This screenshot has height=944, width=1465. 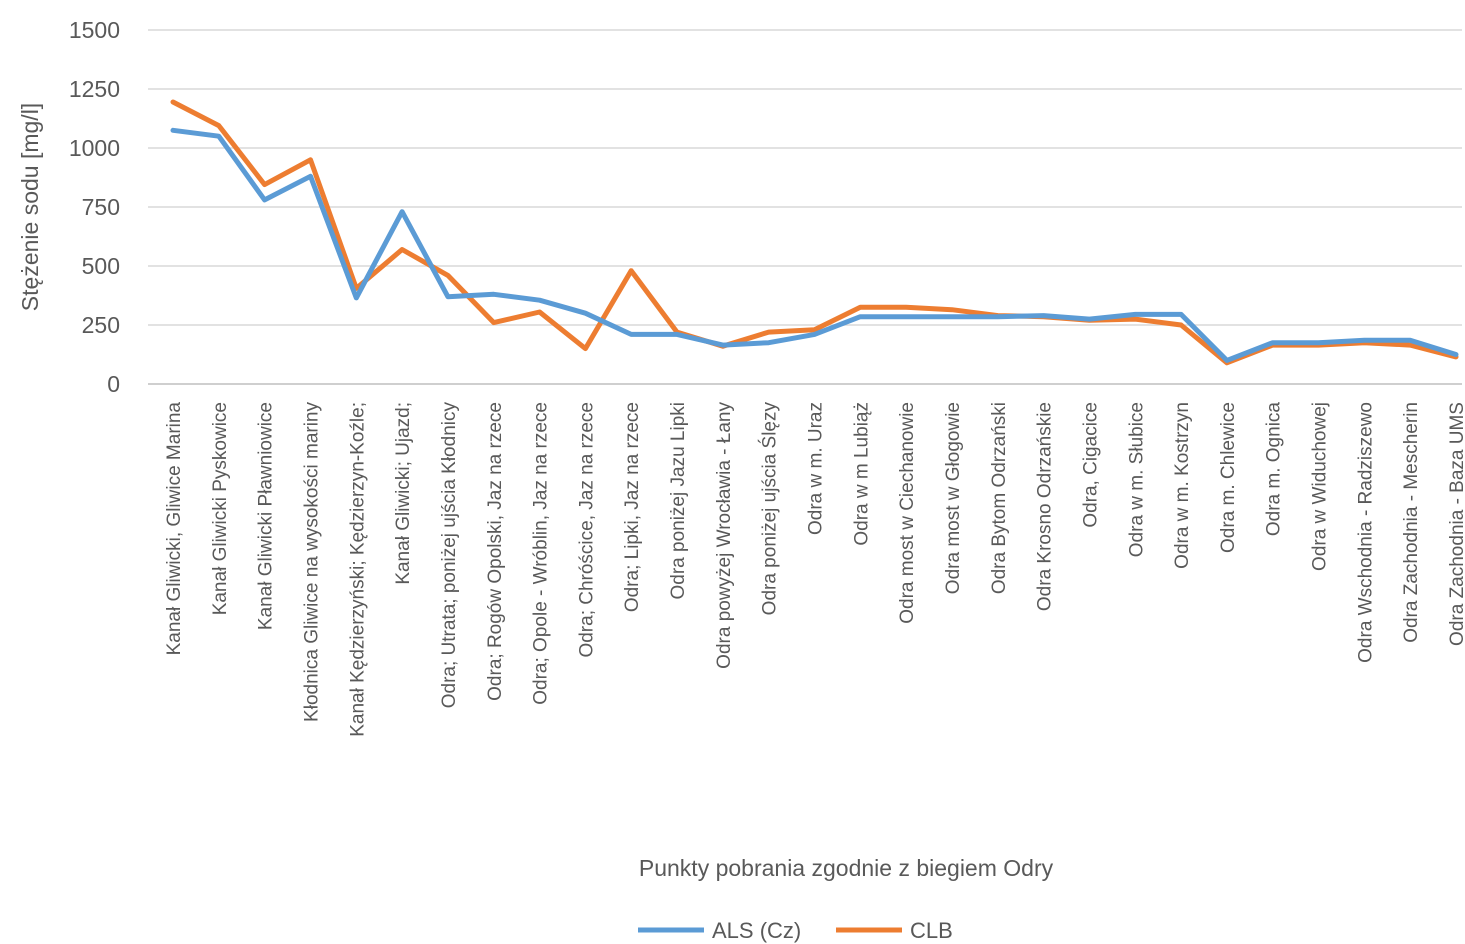 I want to click on x-tick-label: Odra poniżej ujścia Ślęzy, so click(x=770, y=509).